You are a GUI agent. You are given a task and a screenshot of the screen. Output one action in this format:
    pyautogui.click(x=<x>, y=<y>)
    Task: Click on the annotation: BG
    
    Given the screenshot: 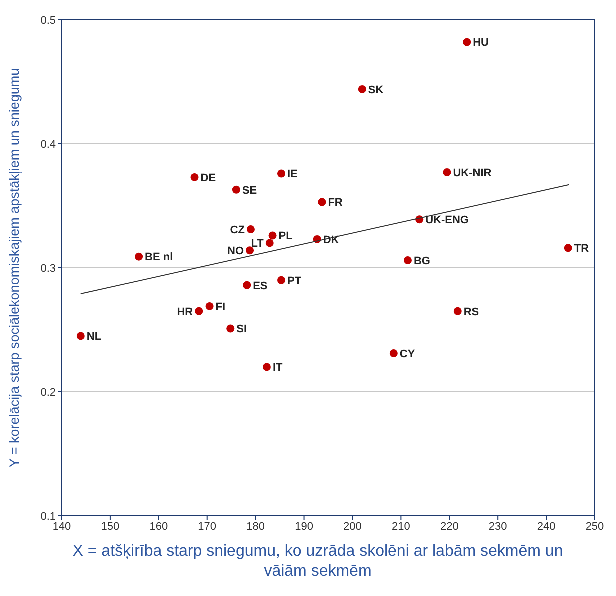 What is the action you would take?
    pyautogui.click(x=422, y=261)
    